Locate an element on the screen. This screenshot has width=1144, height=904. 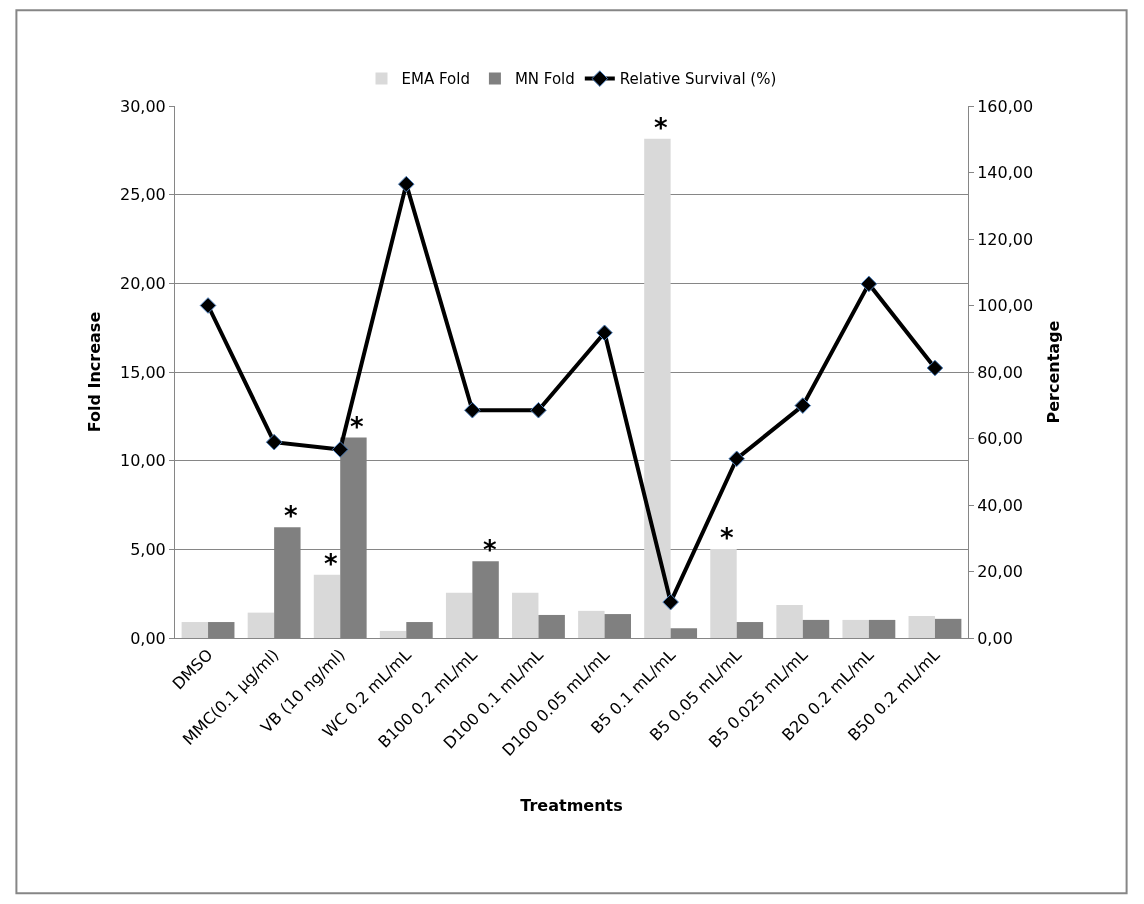
y2-tick-label: 0,00 is located at coordinates (995, 638).